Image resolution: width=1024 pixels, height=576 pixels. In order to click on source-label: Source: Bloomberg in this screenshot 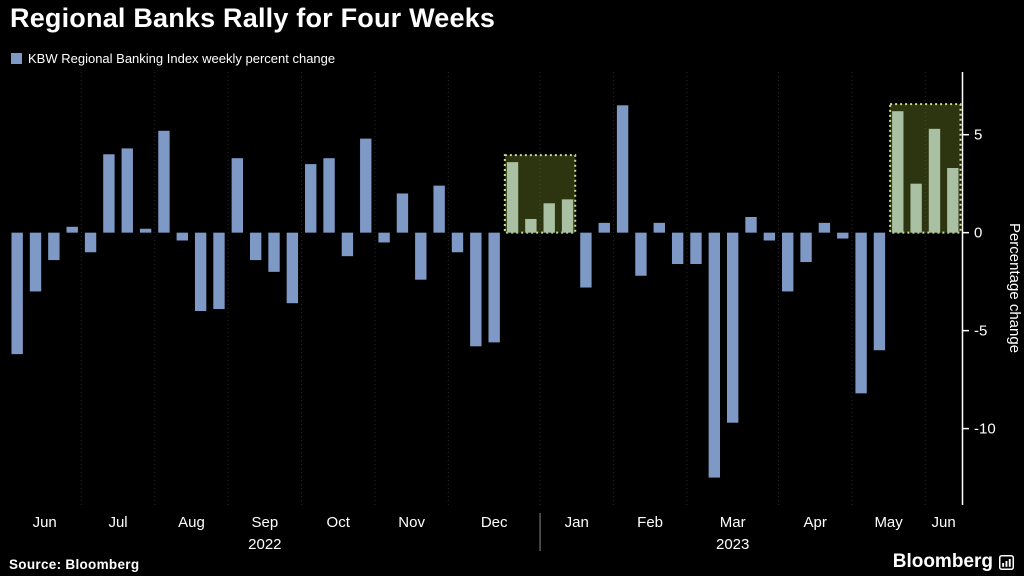, I will do `click(74, 564)`.